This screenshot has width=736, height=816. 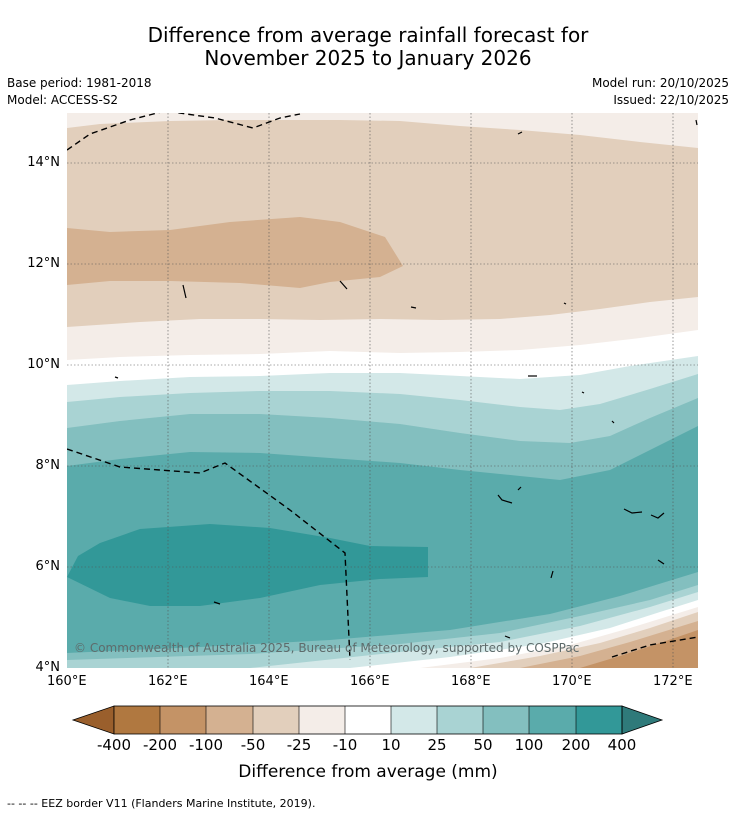 What do you see at coordinates (660, 83) in the screenshot?
I see `model-run: Model run: 20/10/2025` at bounding box center [660, 83].